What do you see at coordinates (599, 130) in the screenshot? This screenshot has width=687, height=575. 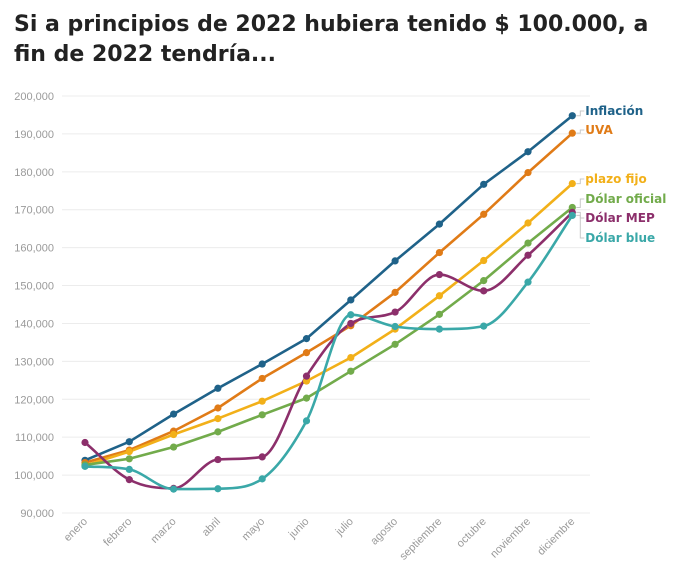 I see `series-label-uva: UVA` at bounding box center [599, 130].